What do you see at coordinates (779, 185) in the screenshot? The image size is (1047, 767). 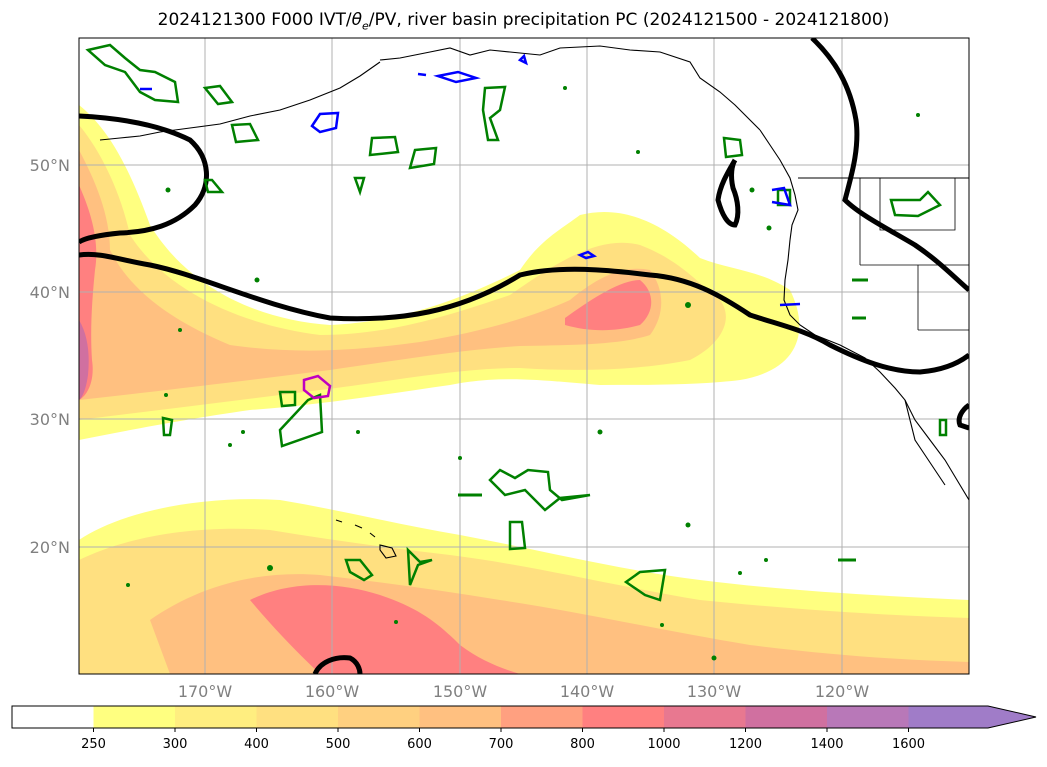 I see `coast-bc` at bounding box center [779, 185].